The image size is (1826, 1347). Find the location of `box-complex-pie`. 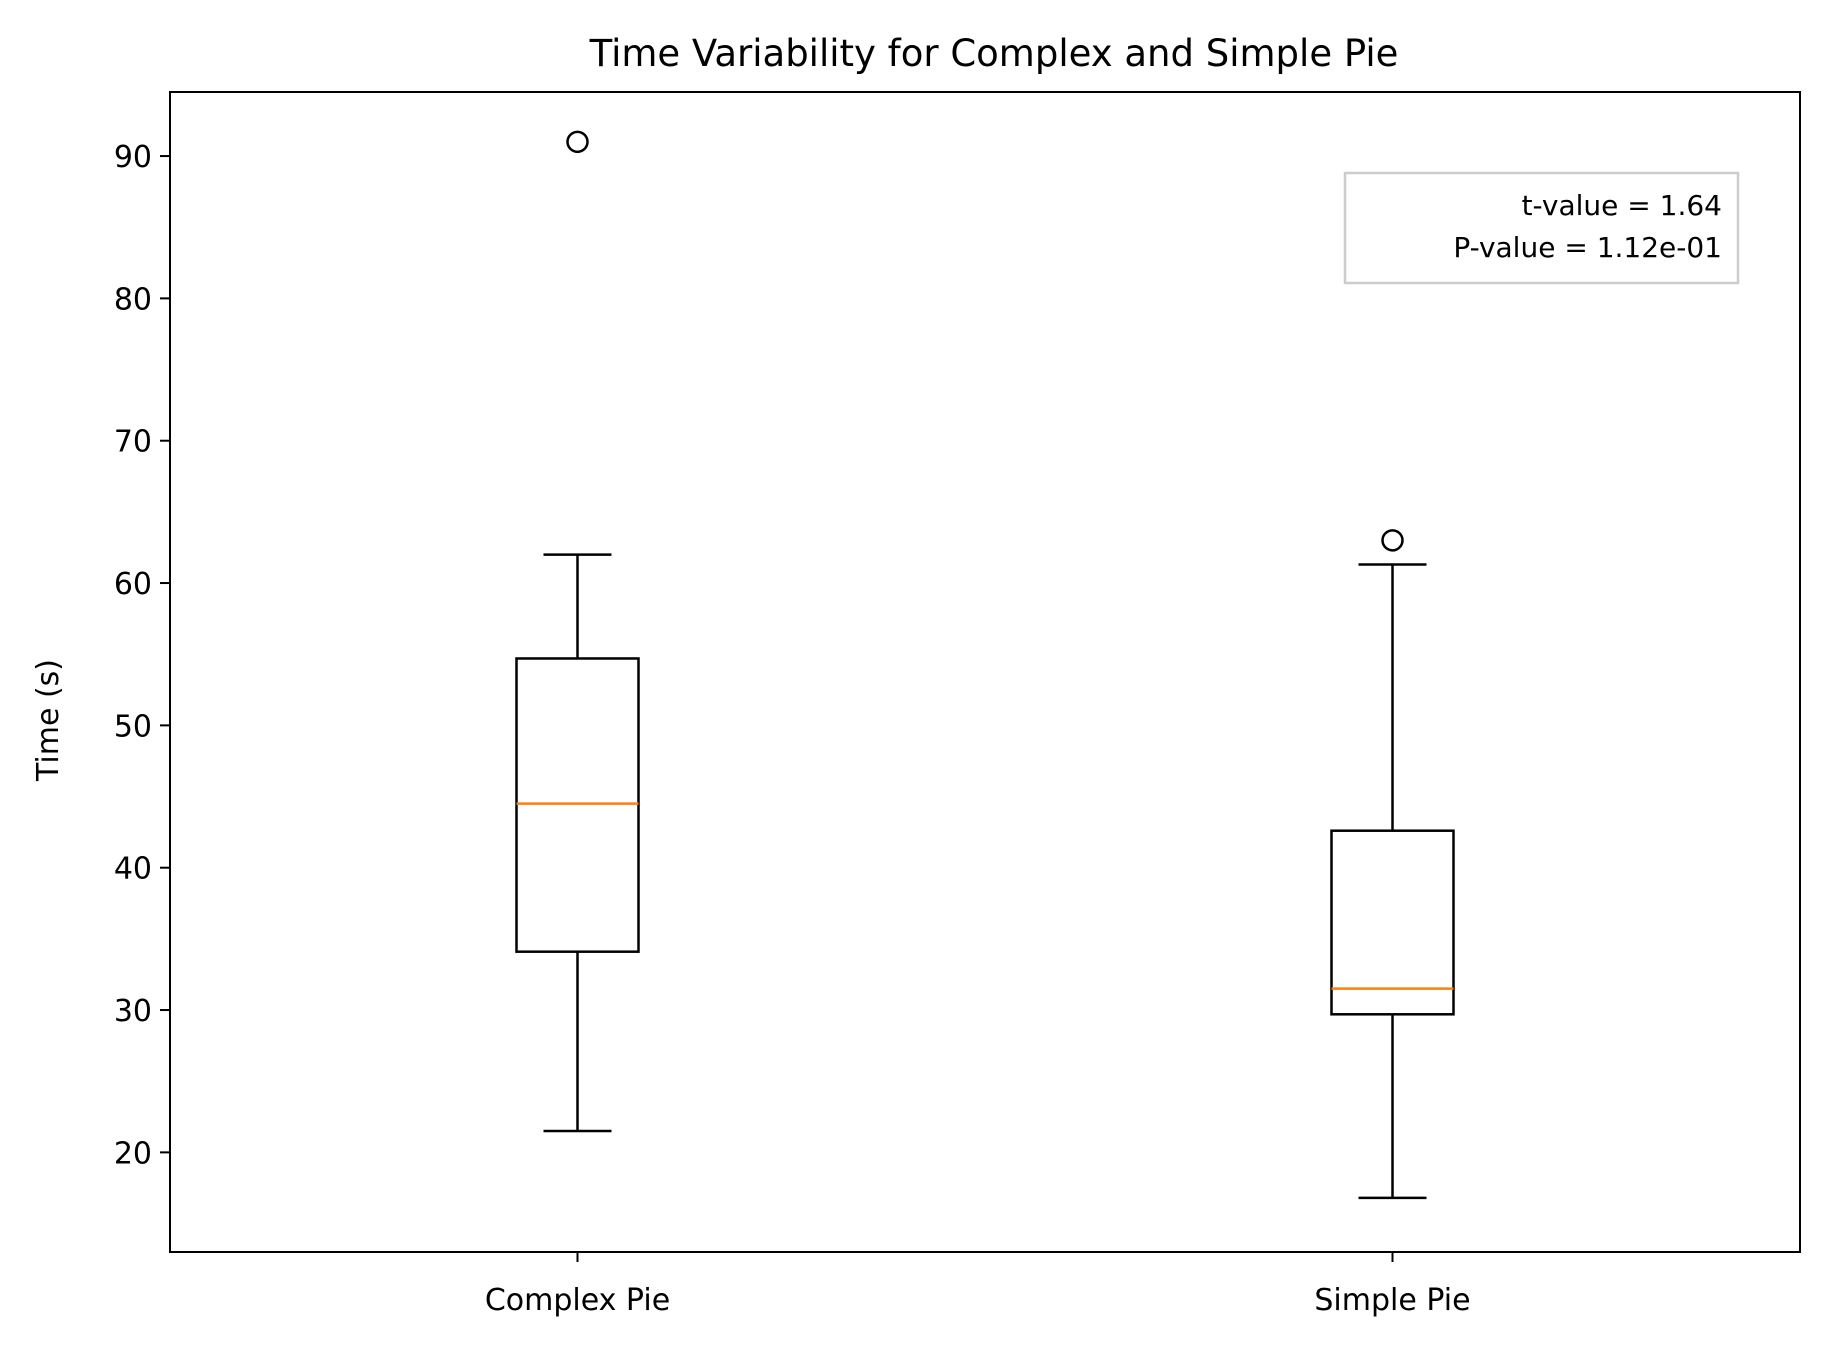

box-complex-pie is located at coordinates (577, 805).